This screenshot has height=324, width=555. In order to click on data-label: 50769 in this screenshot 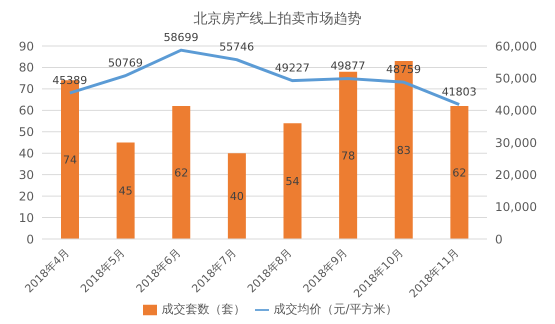, I will do `click(125, 63)`.